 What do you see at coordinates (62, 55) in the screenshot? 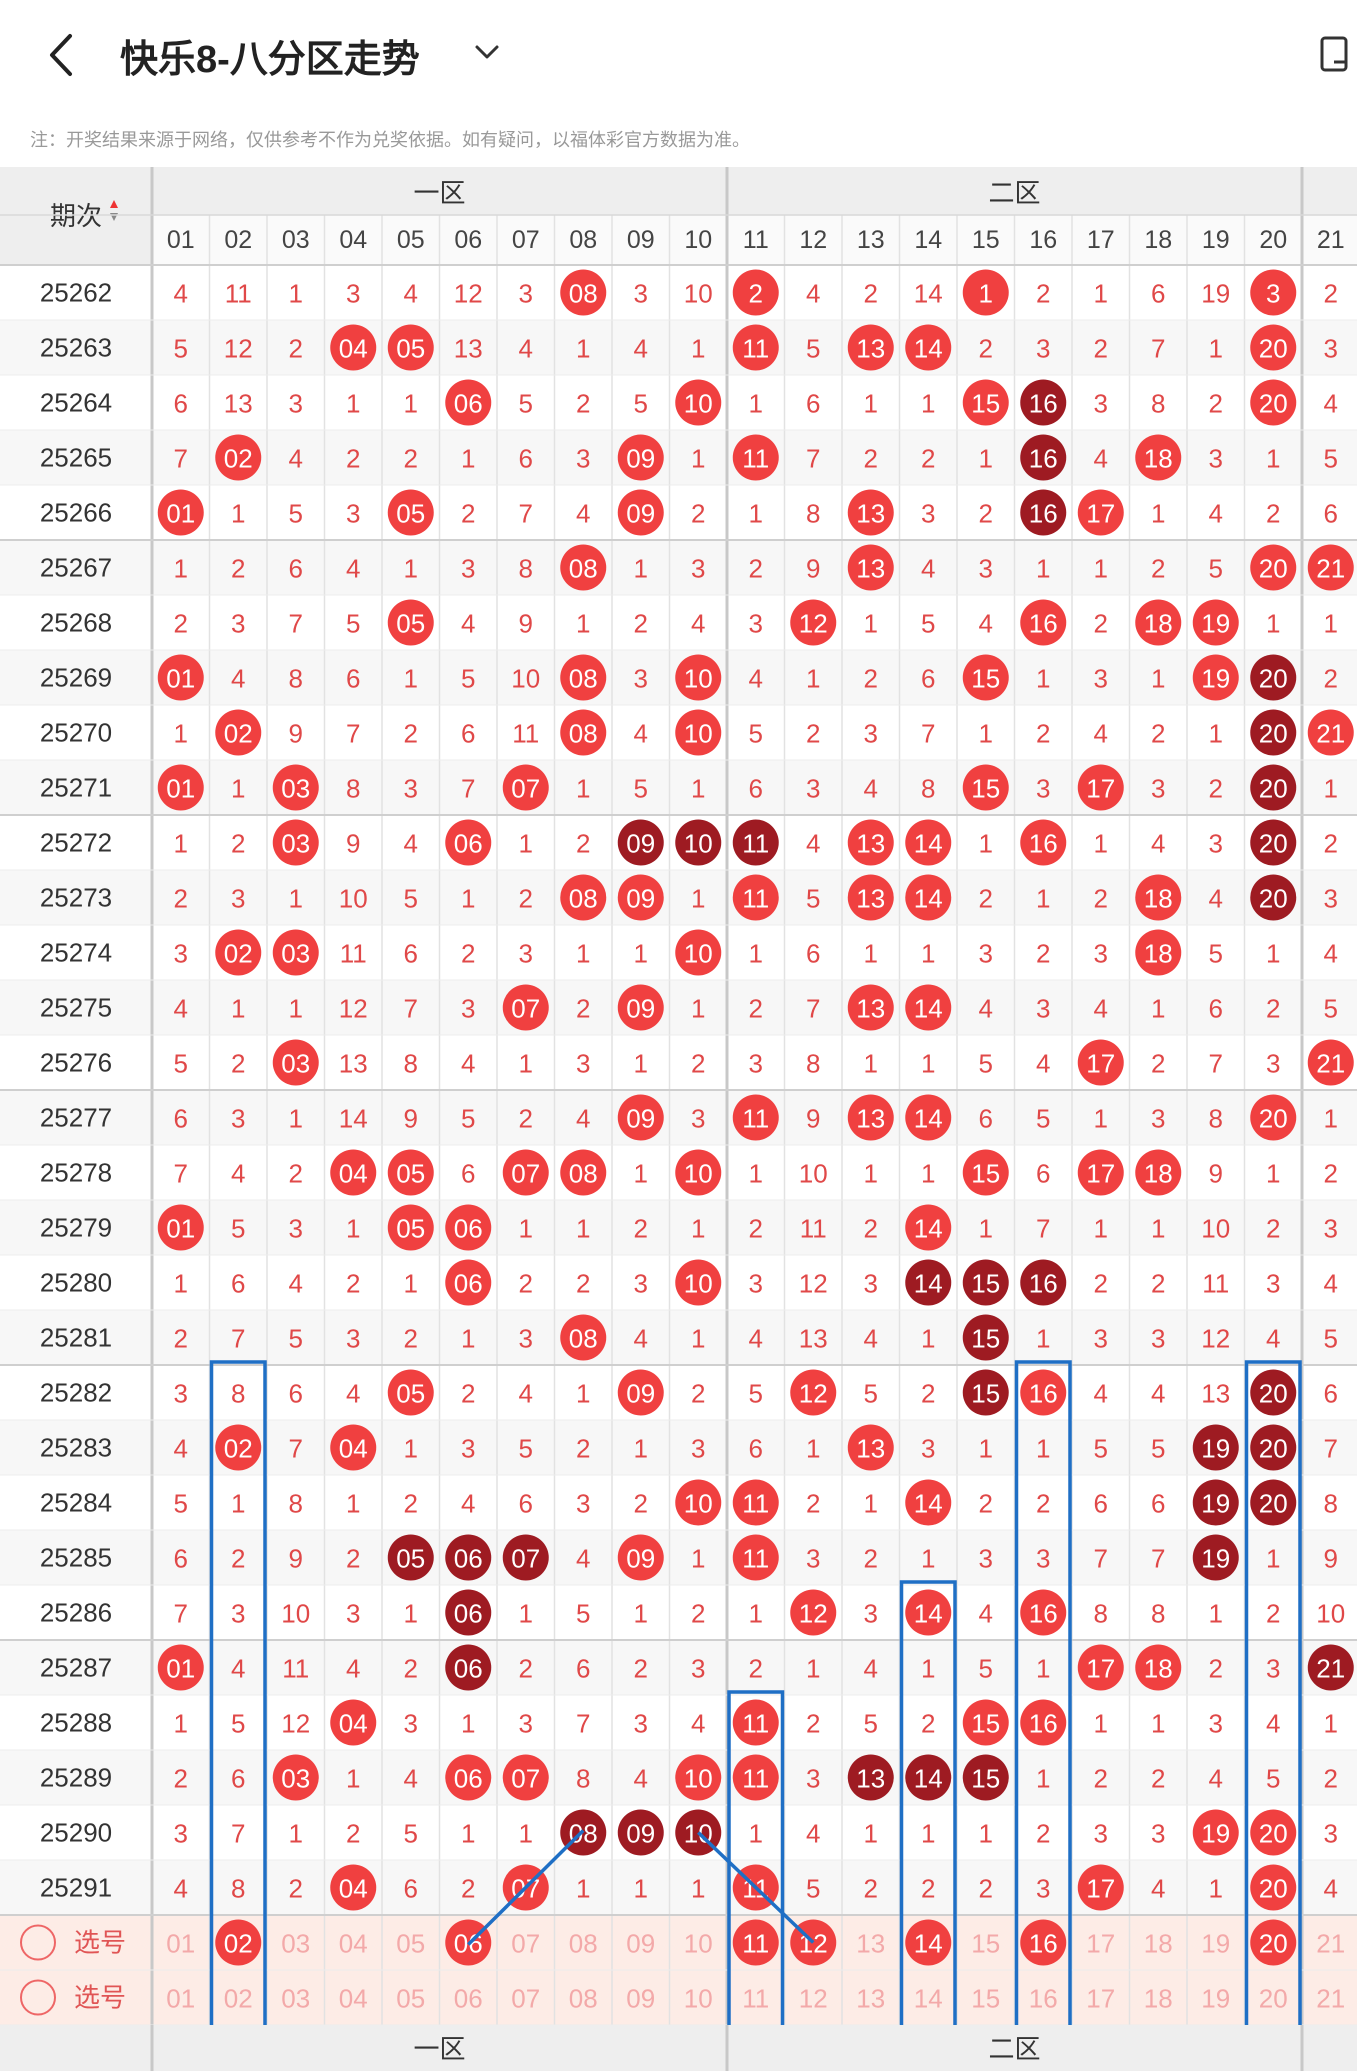
I see `back-button` at bounding box center [62, 55].